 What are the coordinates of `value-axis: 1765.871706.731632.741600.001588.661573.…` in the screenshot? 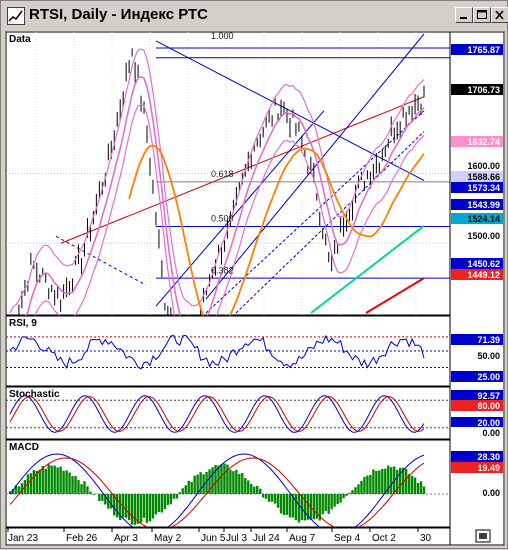 It's located at (477, 288).